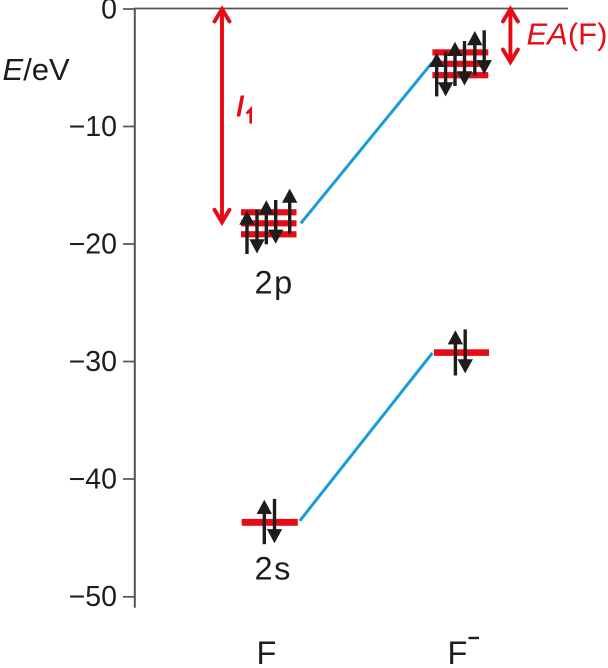  Describe the element at coordinates (109, 12) in the screenshot. I see `svg-text: 0` at that location.